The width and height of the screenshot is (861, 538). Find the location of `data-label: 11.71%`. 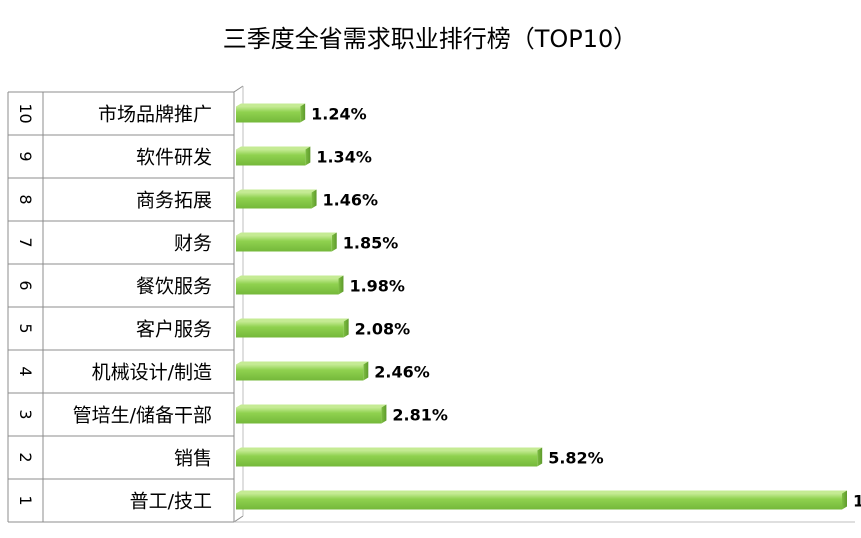

data-label: 11.71% is located at coordinates (857, 501).